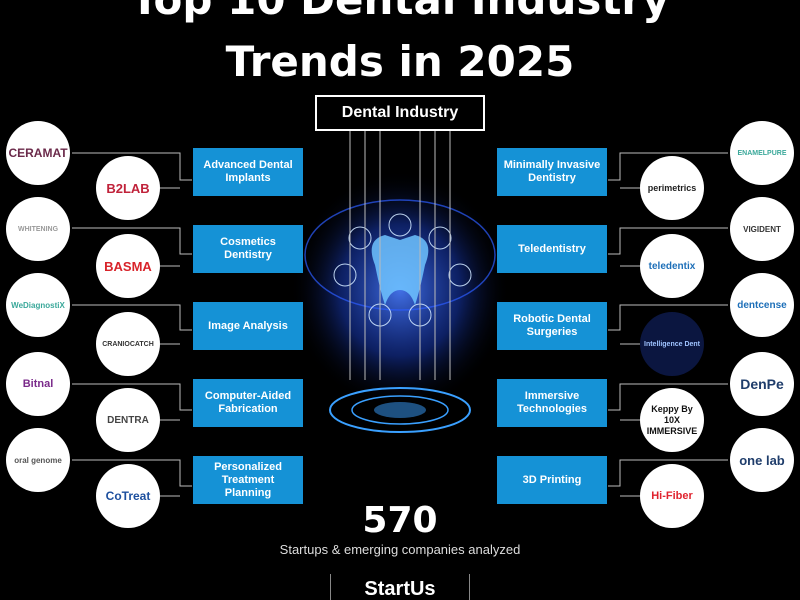  I want to click on trend-box-right-5: 3D Printing, so click(552, 480).